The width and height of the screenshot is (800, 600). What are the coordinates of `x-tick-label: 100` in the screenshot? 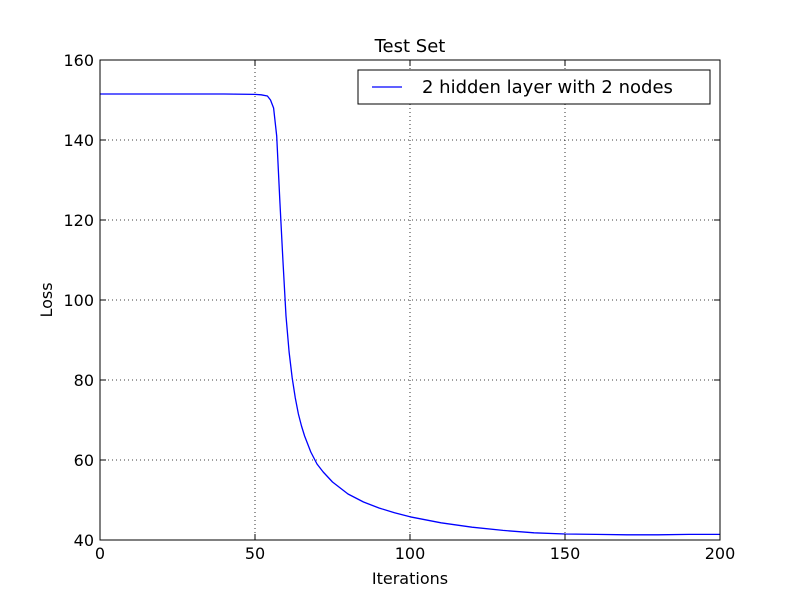 It's located at (410, 553).